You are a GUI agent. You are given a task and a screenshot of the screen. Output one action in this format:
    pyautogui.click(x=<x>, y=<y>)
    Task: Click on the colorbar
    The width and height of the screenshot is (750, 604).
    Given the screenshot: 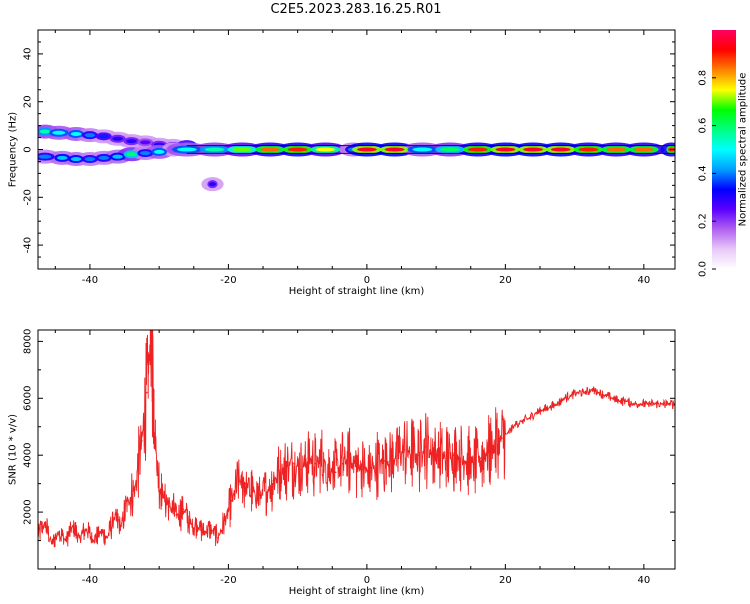 What is the action you would take?
    pyautogui.click(x=724, y=149)
    